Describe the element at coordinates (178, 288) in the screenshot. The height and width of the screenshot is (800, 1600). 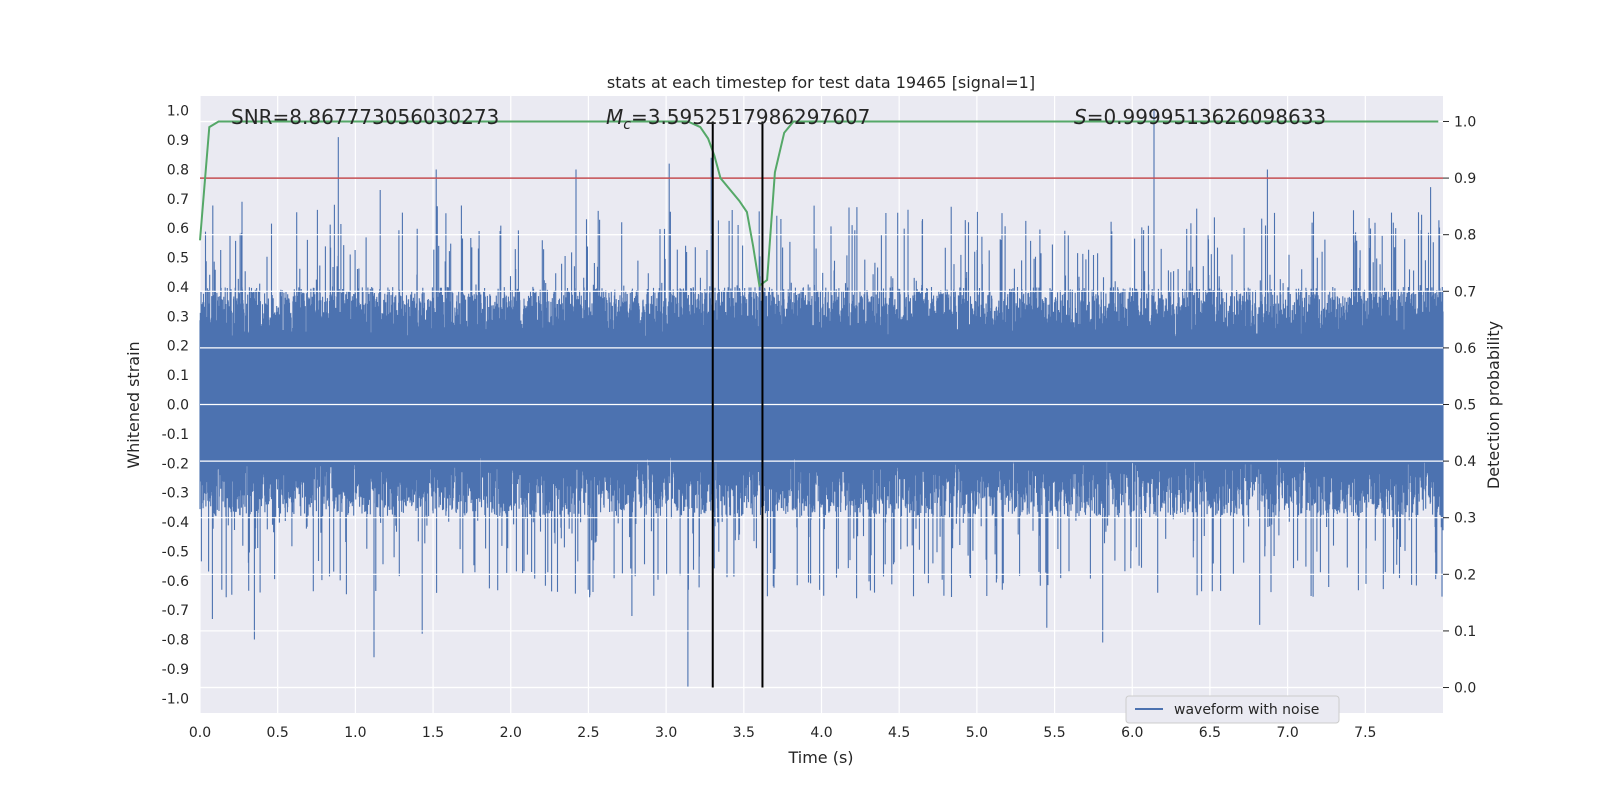
I see `y-tick-label: 0.4` at that location.